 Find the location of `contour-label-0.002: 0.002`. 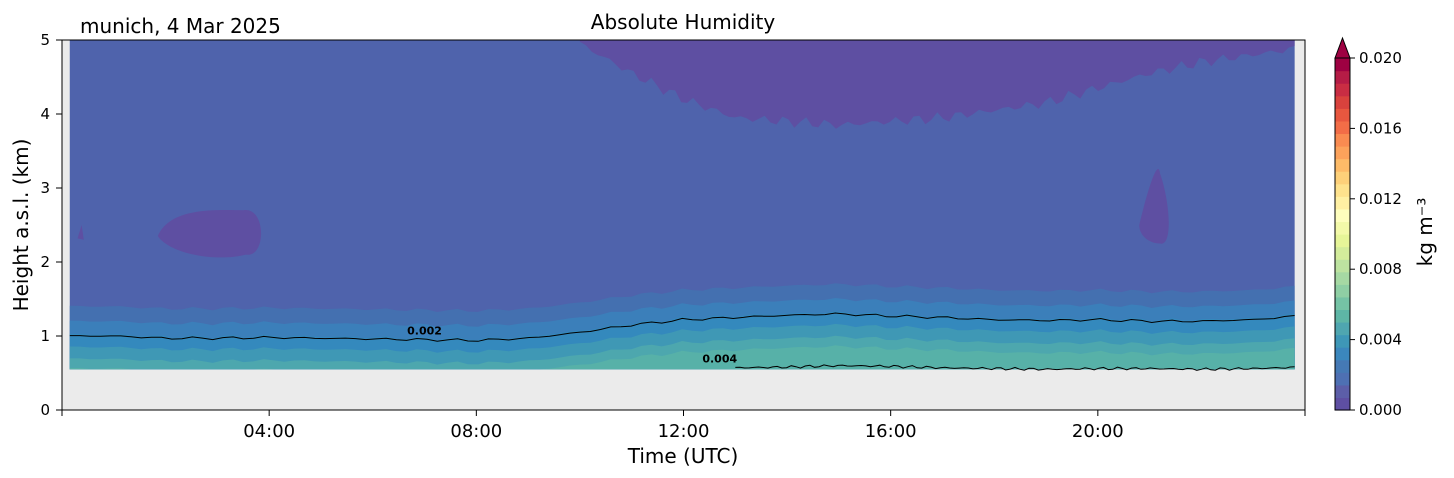

contour-label-0.002: 0.002 is located at coordinates (424, 331).